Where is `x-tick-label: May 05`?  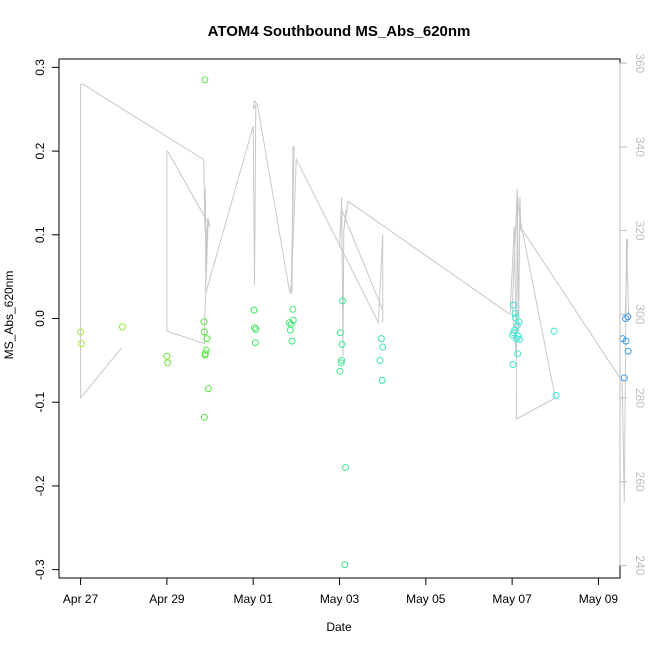
x-tick-label: May 05 is located at coordinates (426, 599).